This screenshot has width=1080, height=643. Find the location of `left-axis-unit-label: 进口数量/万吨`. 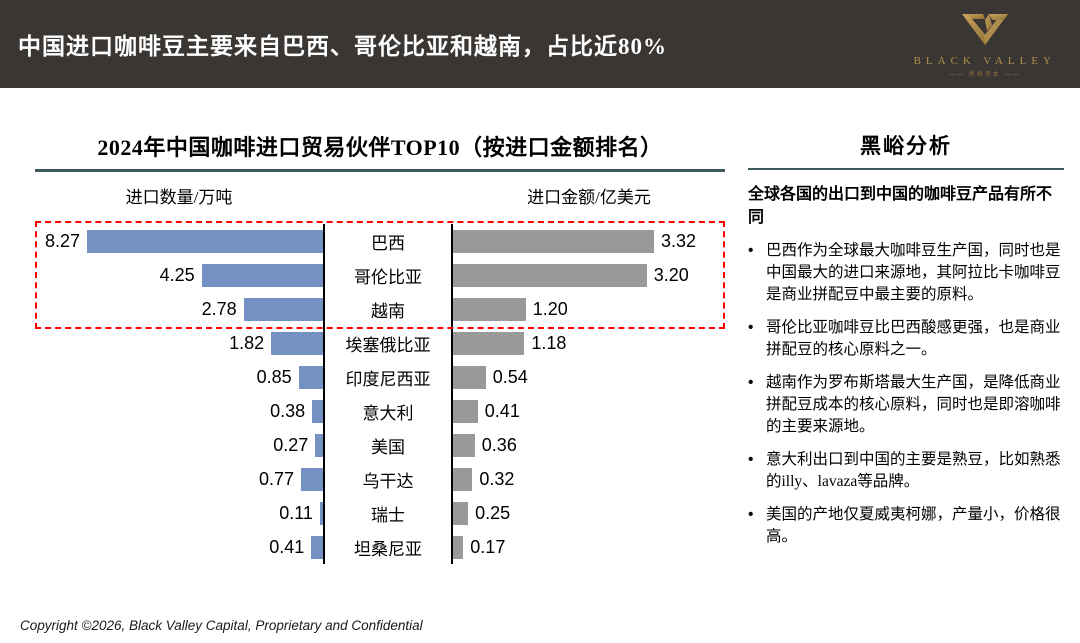

left-axis-unit-label: 进口数量/万吨 is located at coordinates (179, 197).